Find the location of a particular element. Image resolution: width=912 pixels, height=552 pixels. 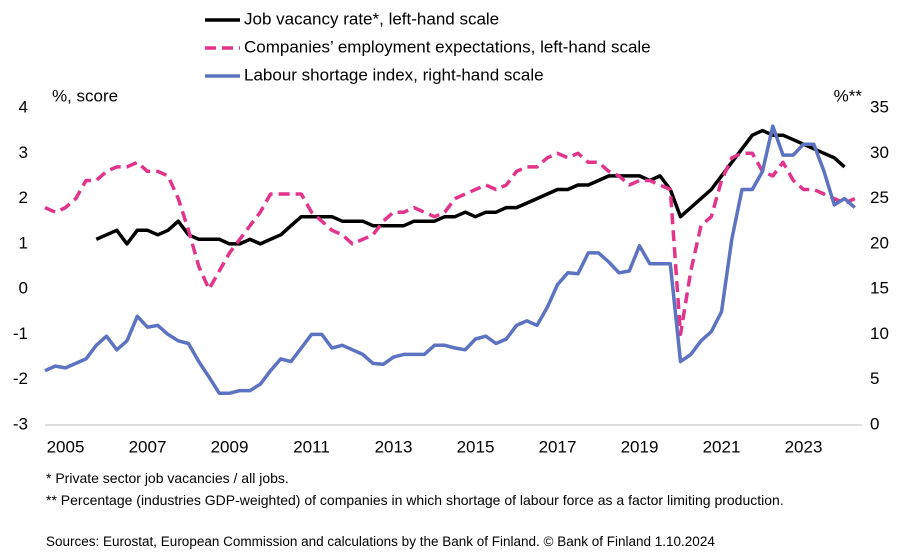

y2-tick-label: 20 is located at coordinates (879, 242).